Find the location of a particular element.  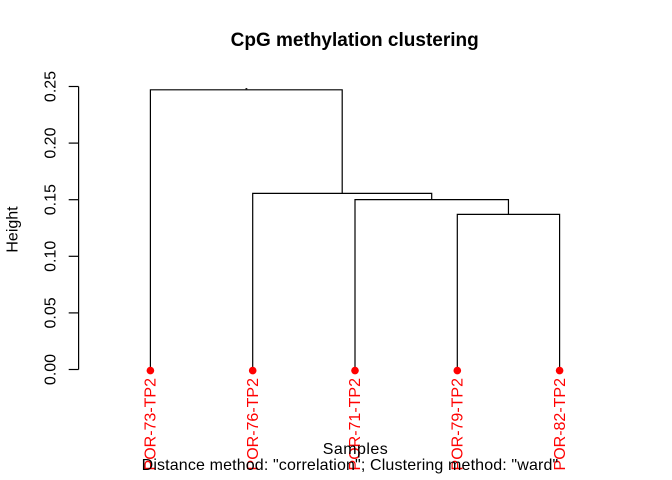

svg-text: CpG methylation clustering is located at coordinates (355, 40).